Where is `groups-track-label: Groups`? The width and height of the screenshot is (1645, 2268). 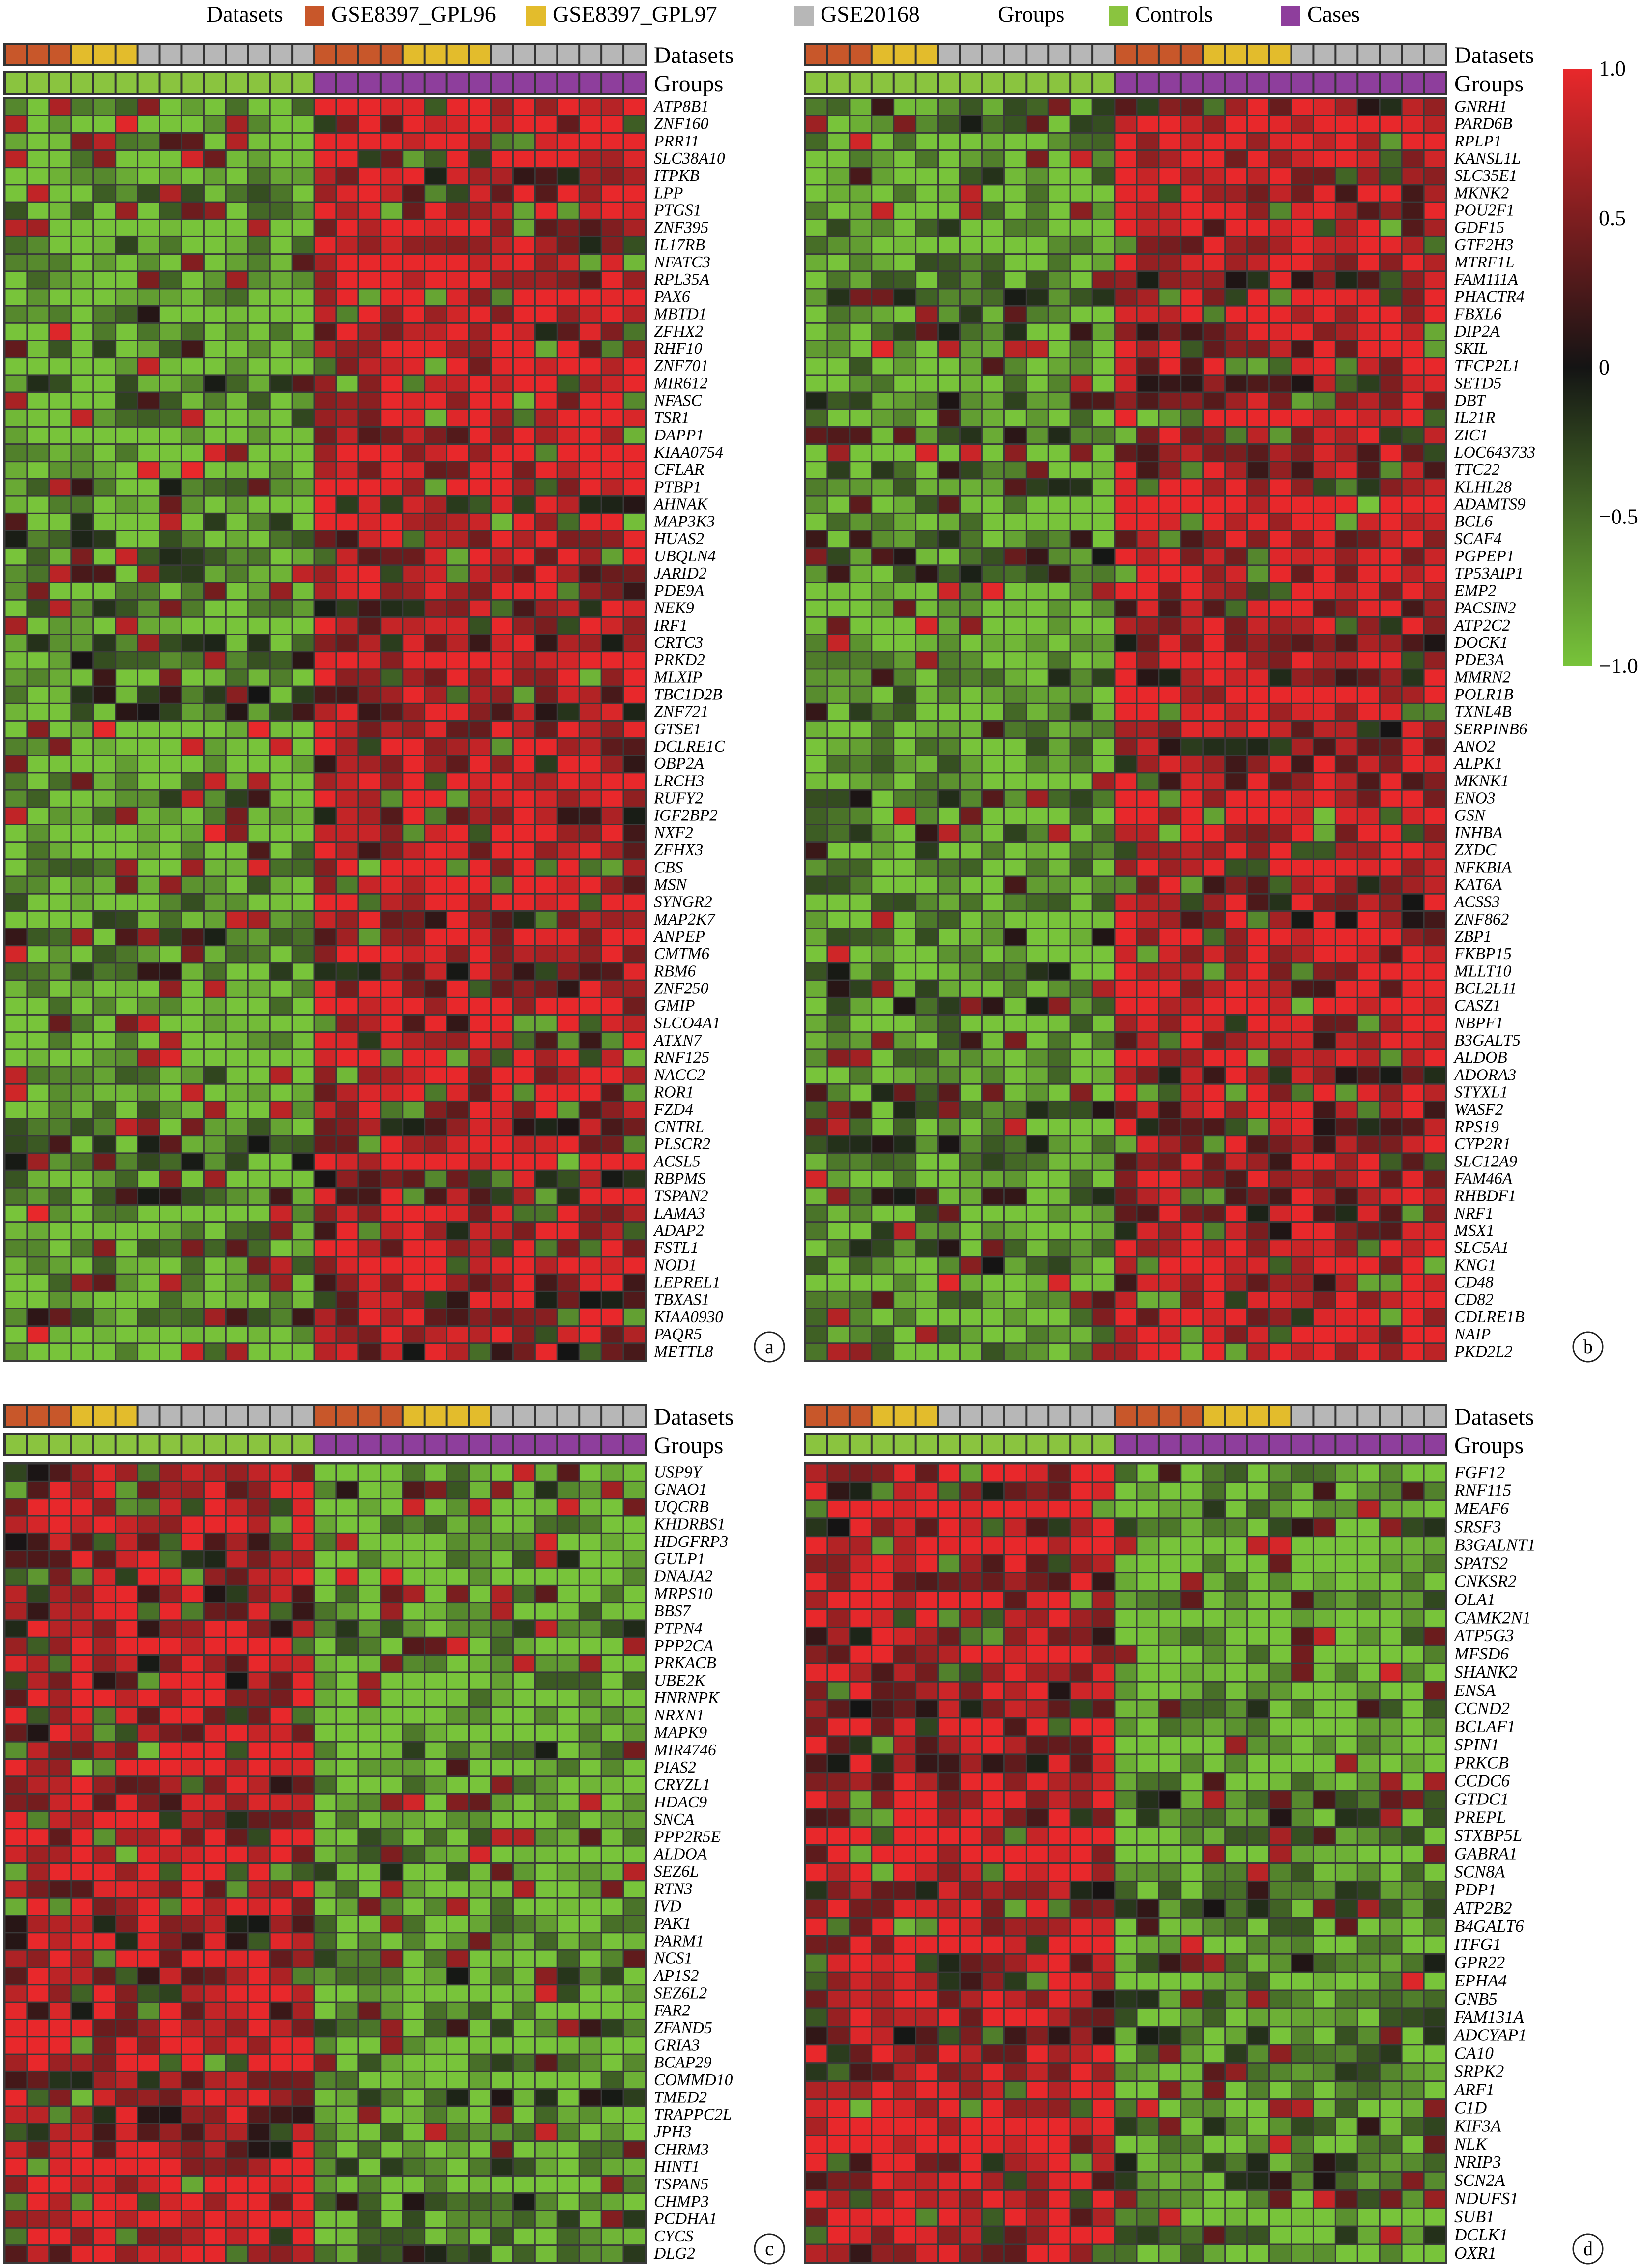 groups-track-label: Groups is located at coordinates (688, 84).